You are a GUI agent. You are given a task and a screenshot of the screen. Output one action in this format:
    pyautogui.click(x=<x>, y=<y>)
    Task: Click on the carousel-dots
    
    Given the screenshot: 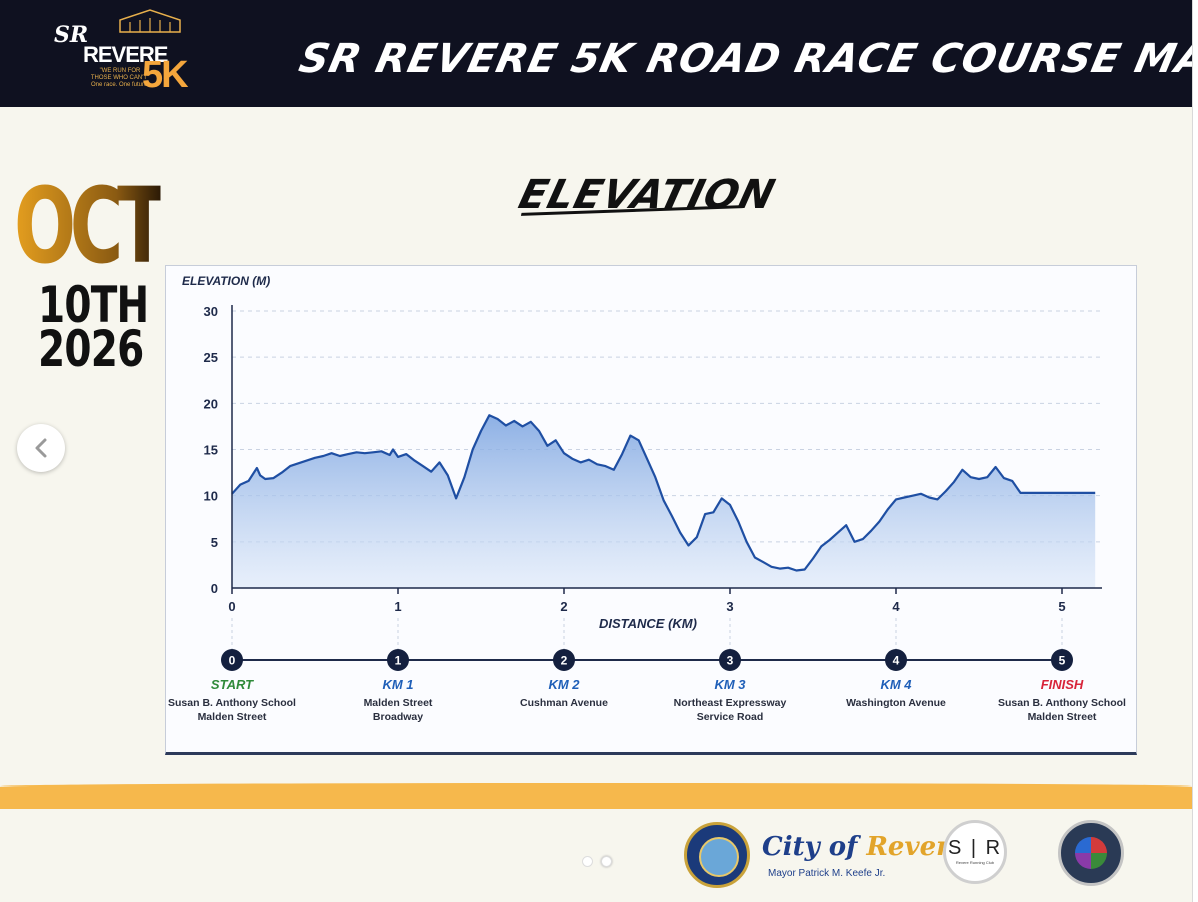 What is the action you would take?
    pyautogui.click(x=601, y=863)
    